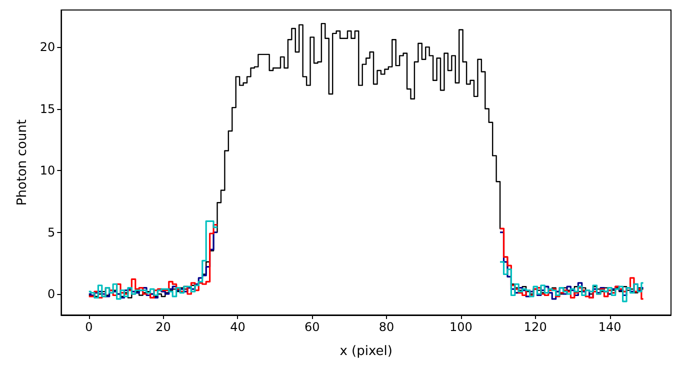 The width and height of the screenshot is (686, 371). Describe the element at coordinates (386, 327) in the screenshot. I see `x-tick-label: 80` at that location.